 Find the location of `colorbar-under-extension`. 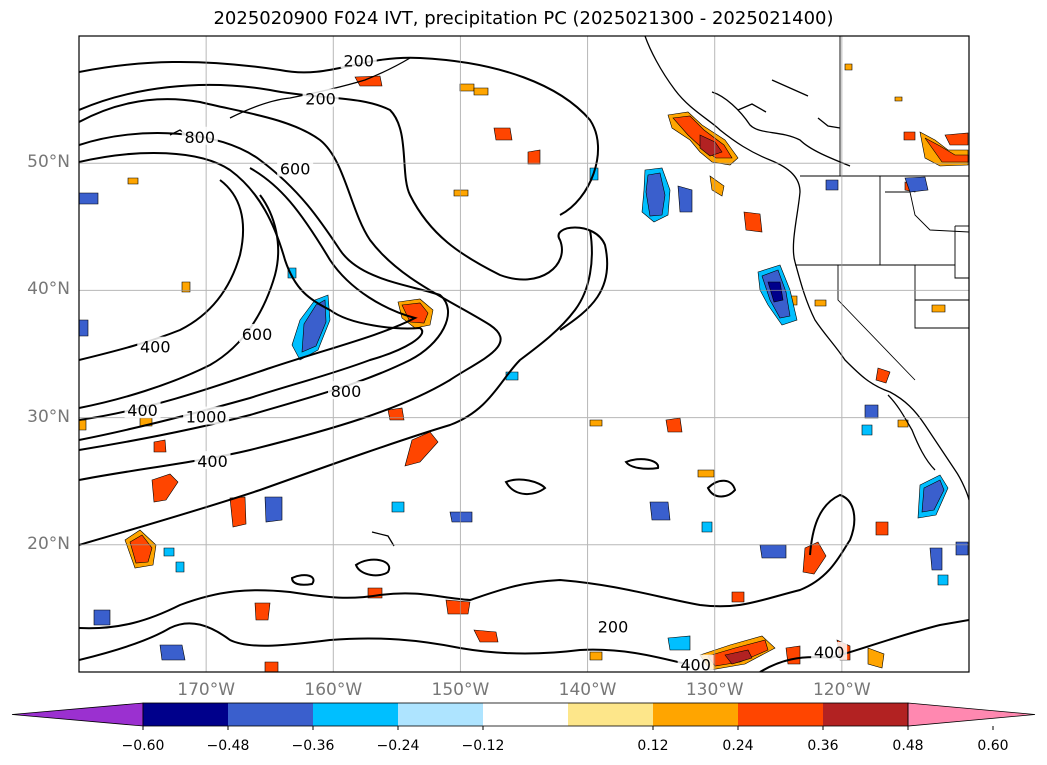

colorbar-under-extension is located at coordinates (77, 714).